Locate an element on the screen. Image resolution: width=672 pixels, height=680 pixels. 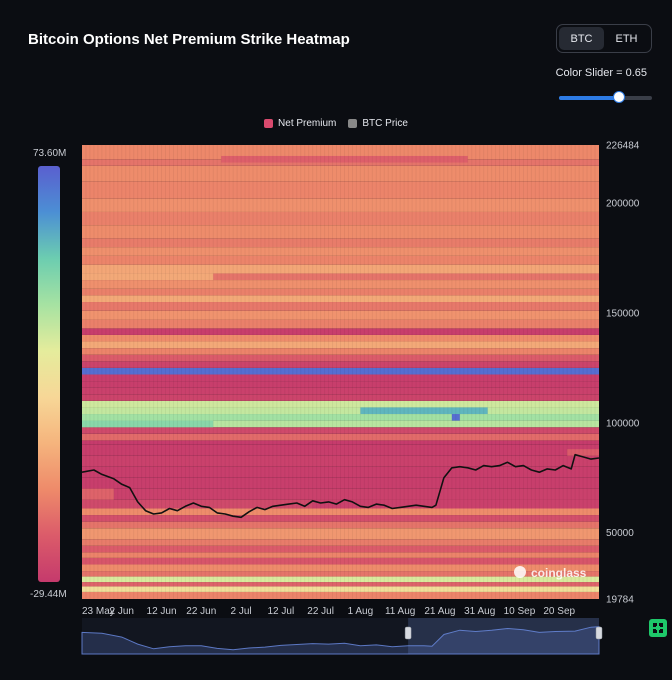
x-tick-label: 11 Aug is located at coordinates (400, 611).